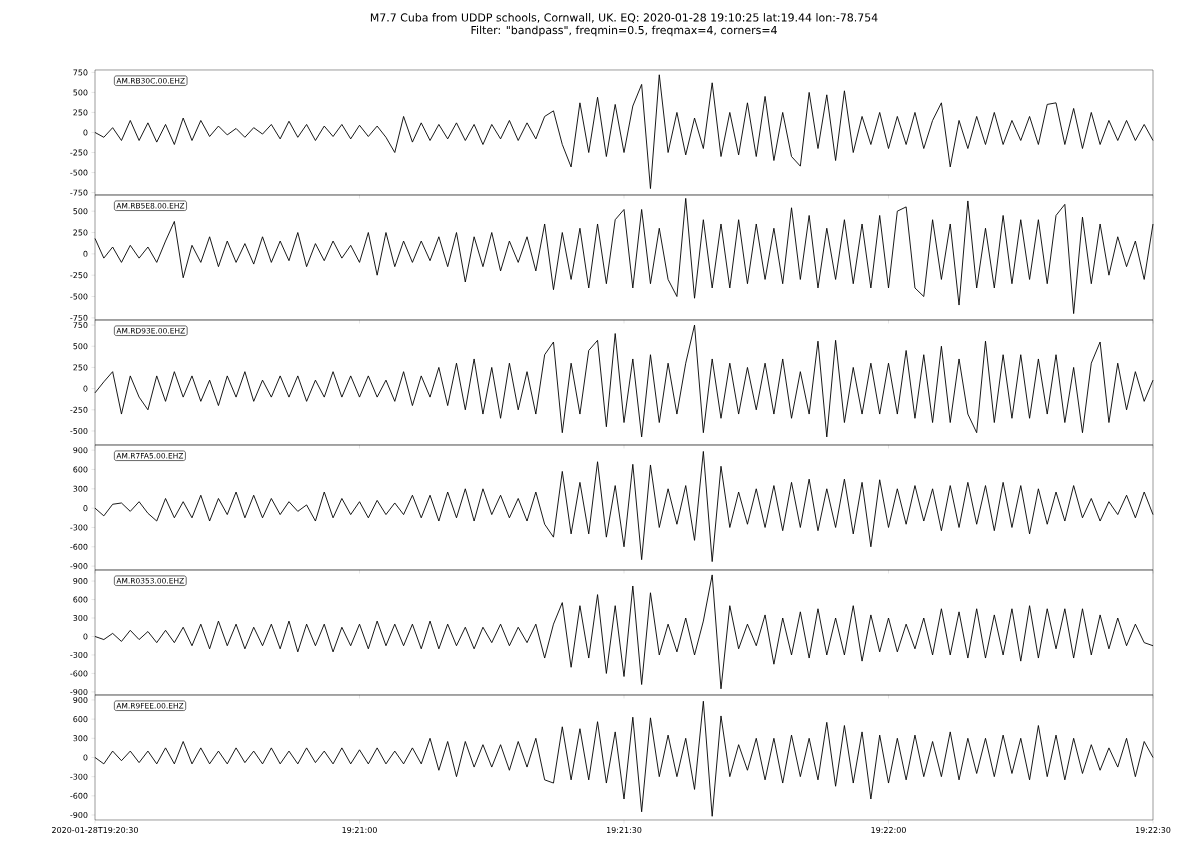 This screenshot has width=1200, height=867. What do you see at coordinates (624, 18) in the screenshot?
I see `chart-title: M7.7 Cuba from UDDP schools, Cornwall, UK. EQ: 2020-01-28 19:10:25 lat:19.44 lon:-78.754` at bounding box center [624, 18].